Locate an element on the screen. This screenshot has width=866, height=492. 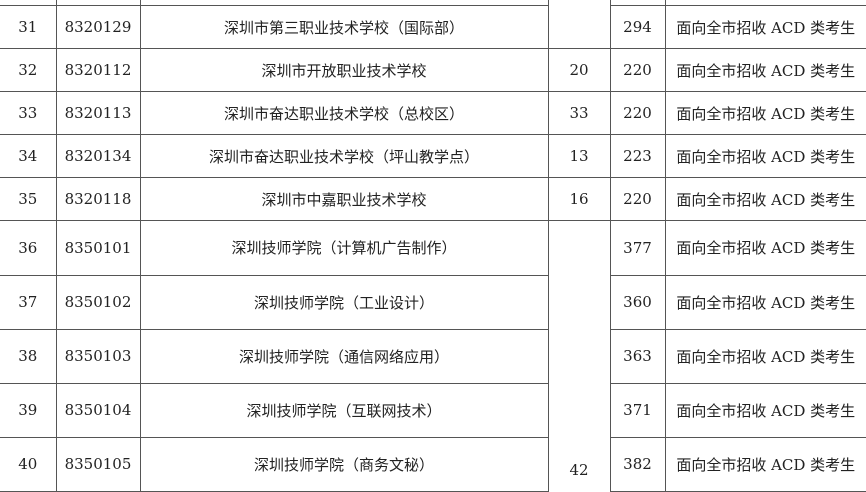
table-row: 40 8350105 深圳技师学院（商务文秘） 42 382 面向全市招收 ACD 类考生 is located at coordinates (433, 464).